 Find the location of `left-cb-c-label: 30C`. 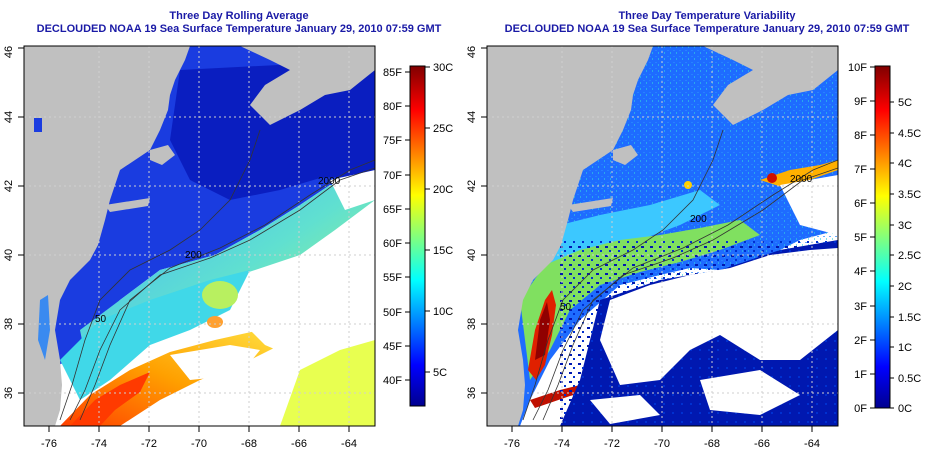

left-cb-c-label: 30C is located at coordinates (443, 68).